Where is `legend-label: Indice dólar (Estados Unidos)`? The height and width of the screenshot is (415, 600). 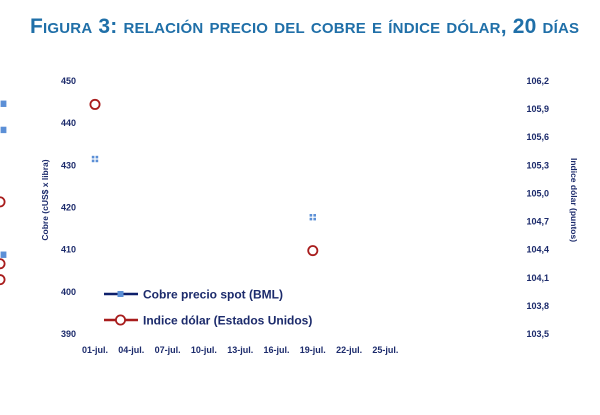 legend-label: Indice dólar (Estados Unidos) is located at coordinates (227, 321).